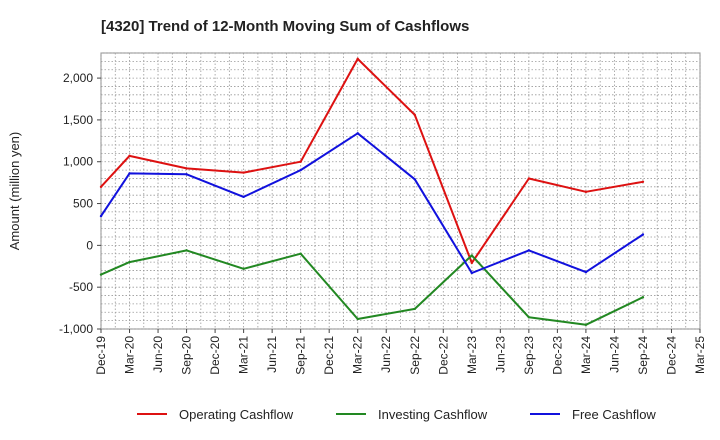 Image resolution: width=720 pixels, height=440 pixels. What do you see at coordinates (671, 355) in the screenshot?
I see `x-tick-label: Dec-24` at bounding box center [671, 355].